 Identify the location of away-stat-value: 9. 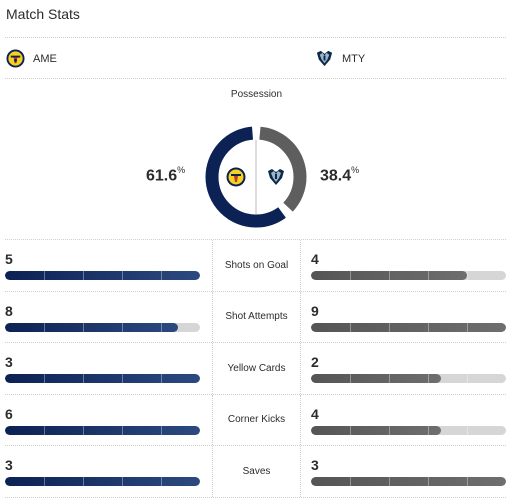
(315, 310).